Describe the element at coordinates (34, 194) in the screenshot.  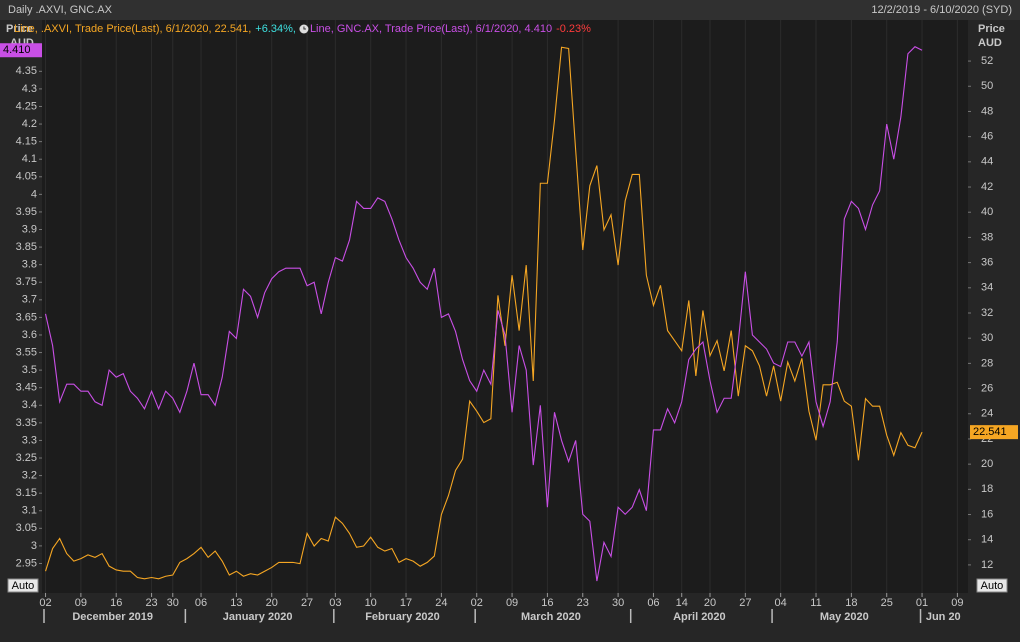
I see `y-tick-label: 4` at that location.